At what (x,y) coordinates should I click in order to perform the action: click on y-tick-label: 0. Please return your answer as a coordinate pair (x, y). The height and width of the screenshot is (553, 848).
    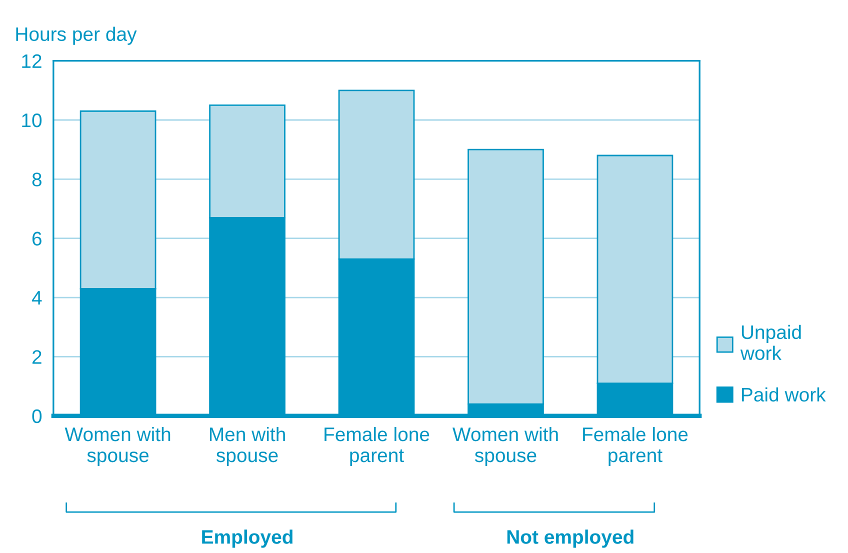
    Looking at the image, I should click on (37, 416).